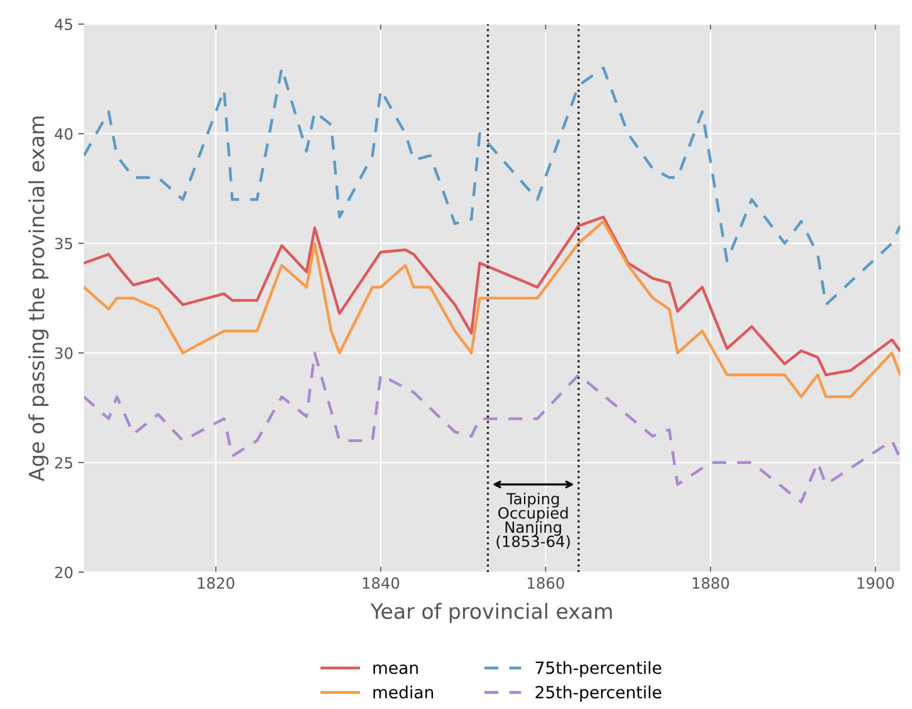 The width and height of the screenshot is (912, 709). Describe the element at coordinates (599, 694) in the screenshot. I see `legend-label: 25th-percentile` at that location.